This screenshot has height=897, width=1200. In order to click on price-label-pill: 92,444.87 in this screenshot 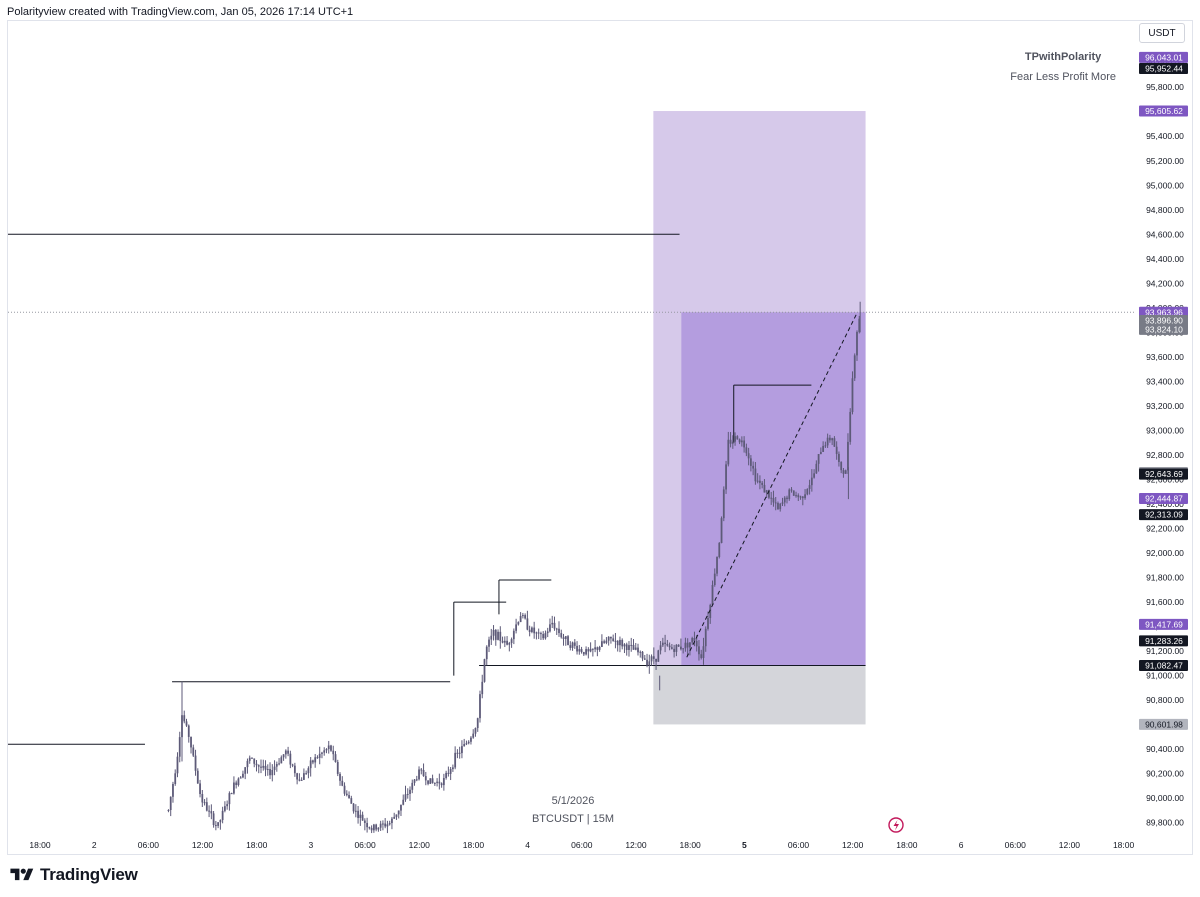, I will do `click(1163, 499)`.